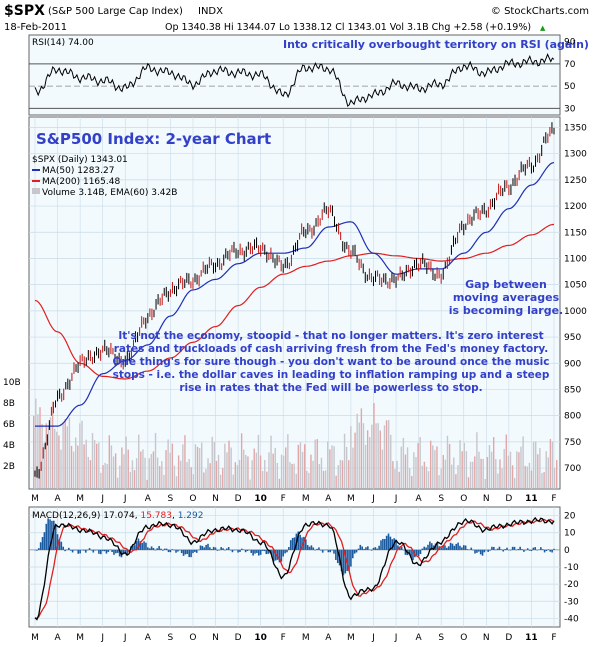  What do you see at coordinates (294, 547) in the screenshot?
I see `macd-histogram` at bounding box center [294, 547].